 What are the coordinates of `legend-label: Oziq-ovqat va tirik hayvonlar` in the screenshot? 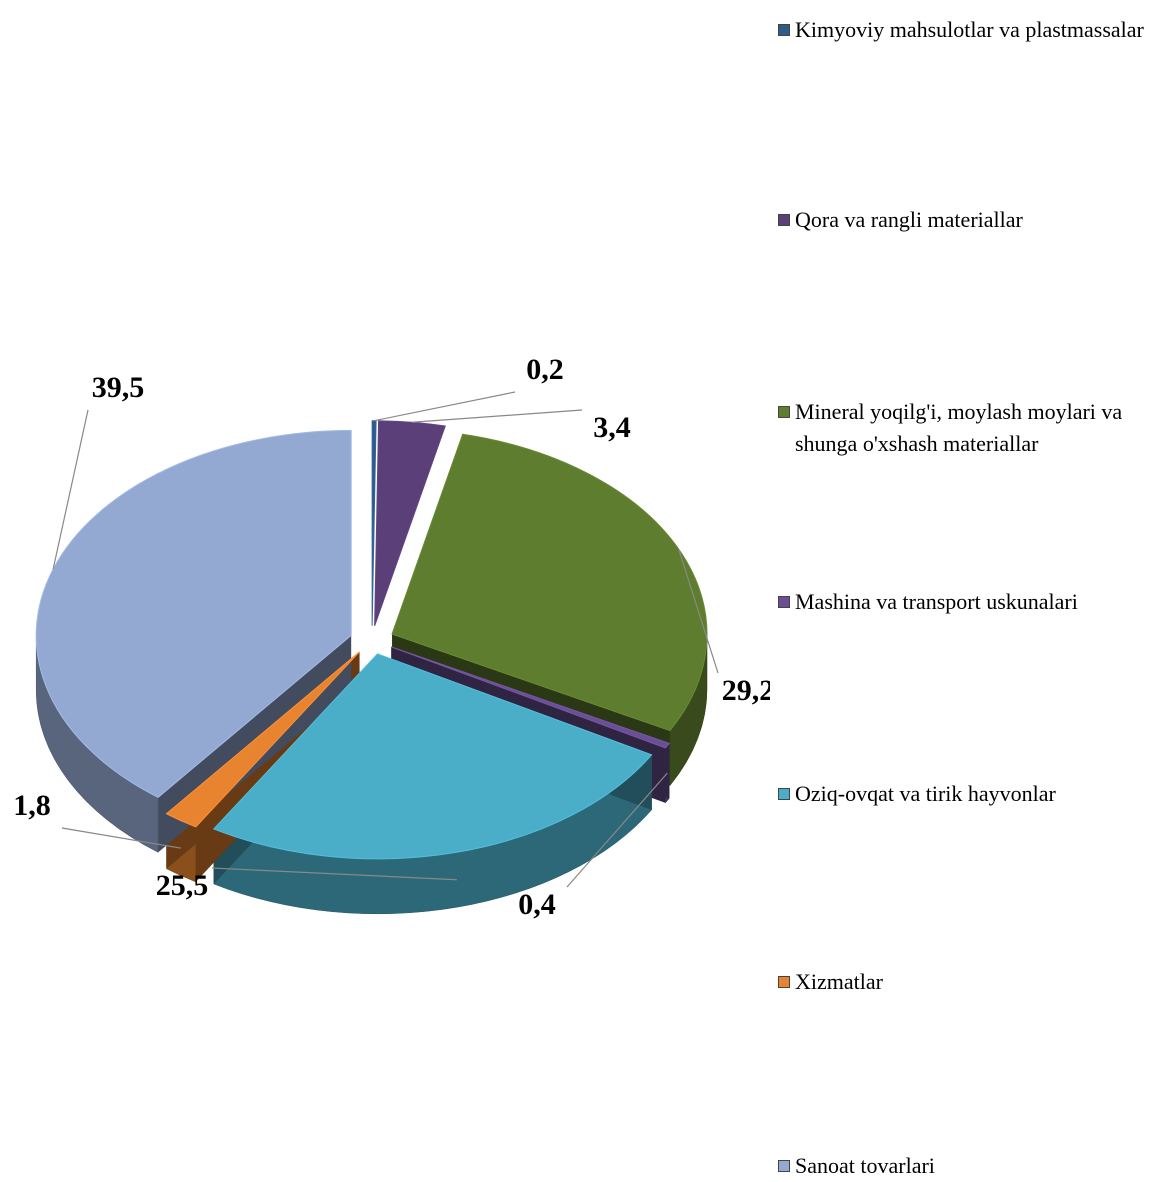 It's located at (925, 793).